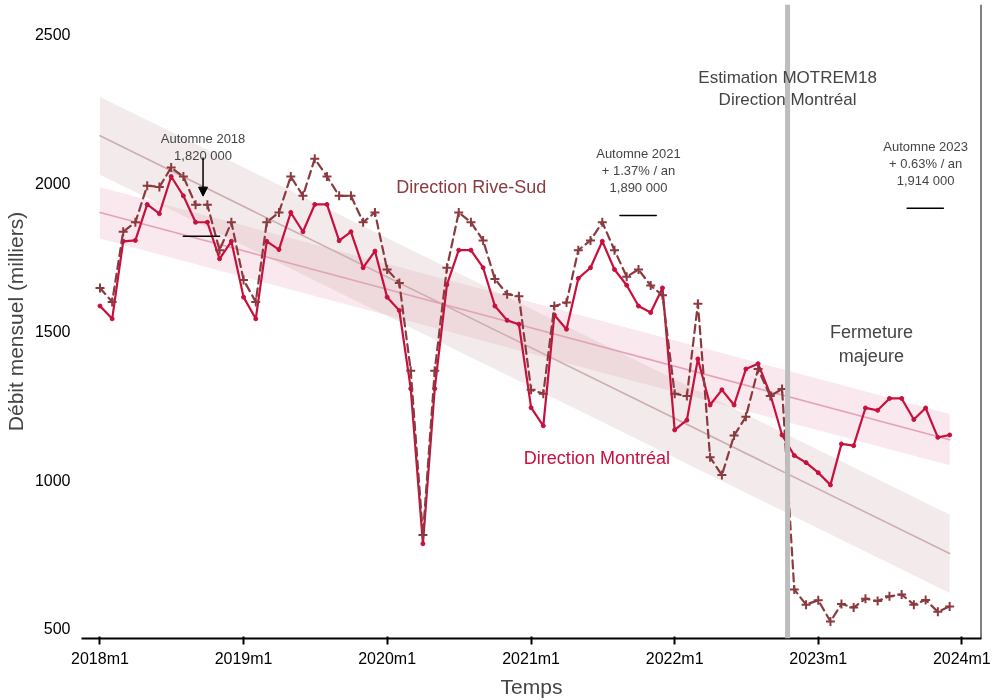 The image size is (1003, 700). I want to click on annotation: Automne 2023 + 0.63% / an 1,914 000, so click(925, 163).